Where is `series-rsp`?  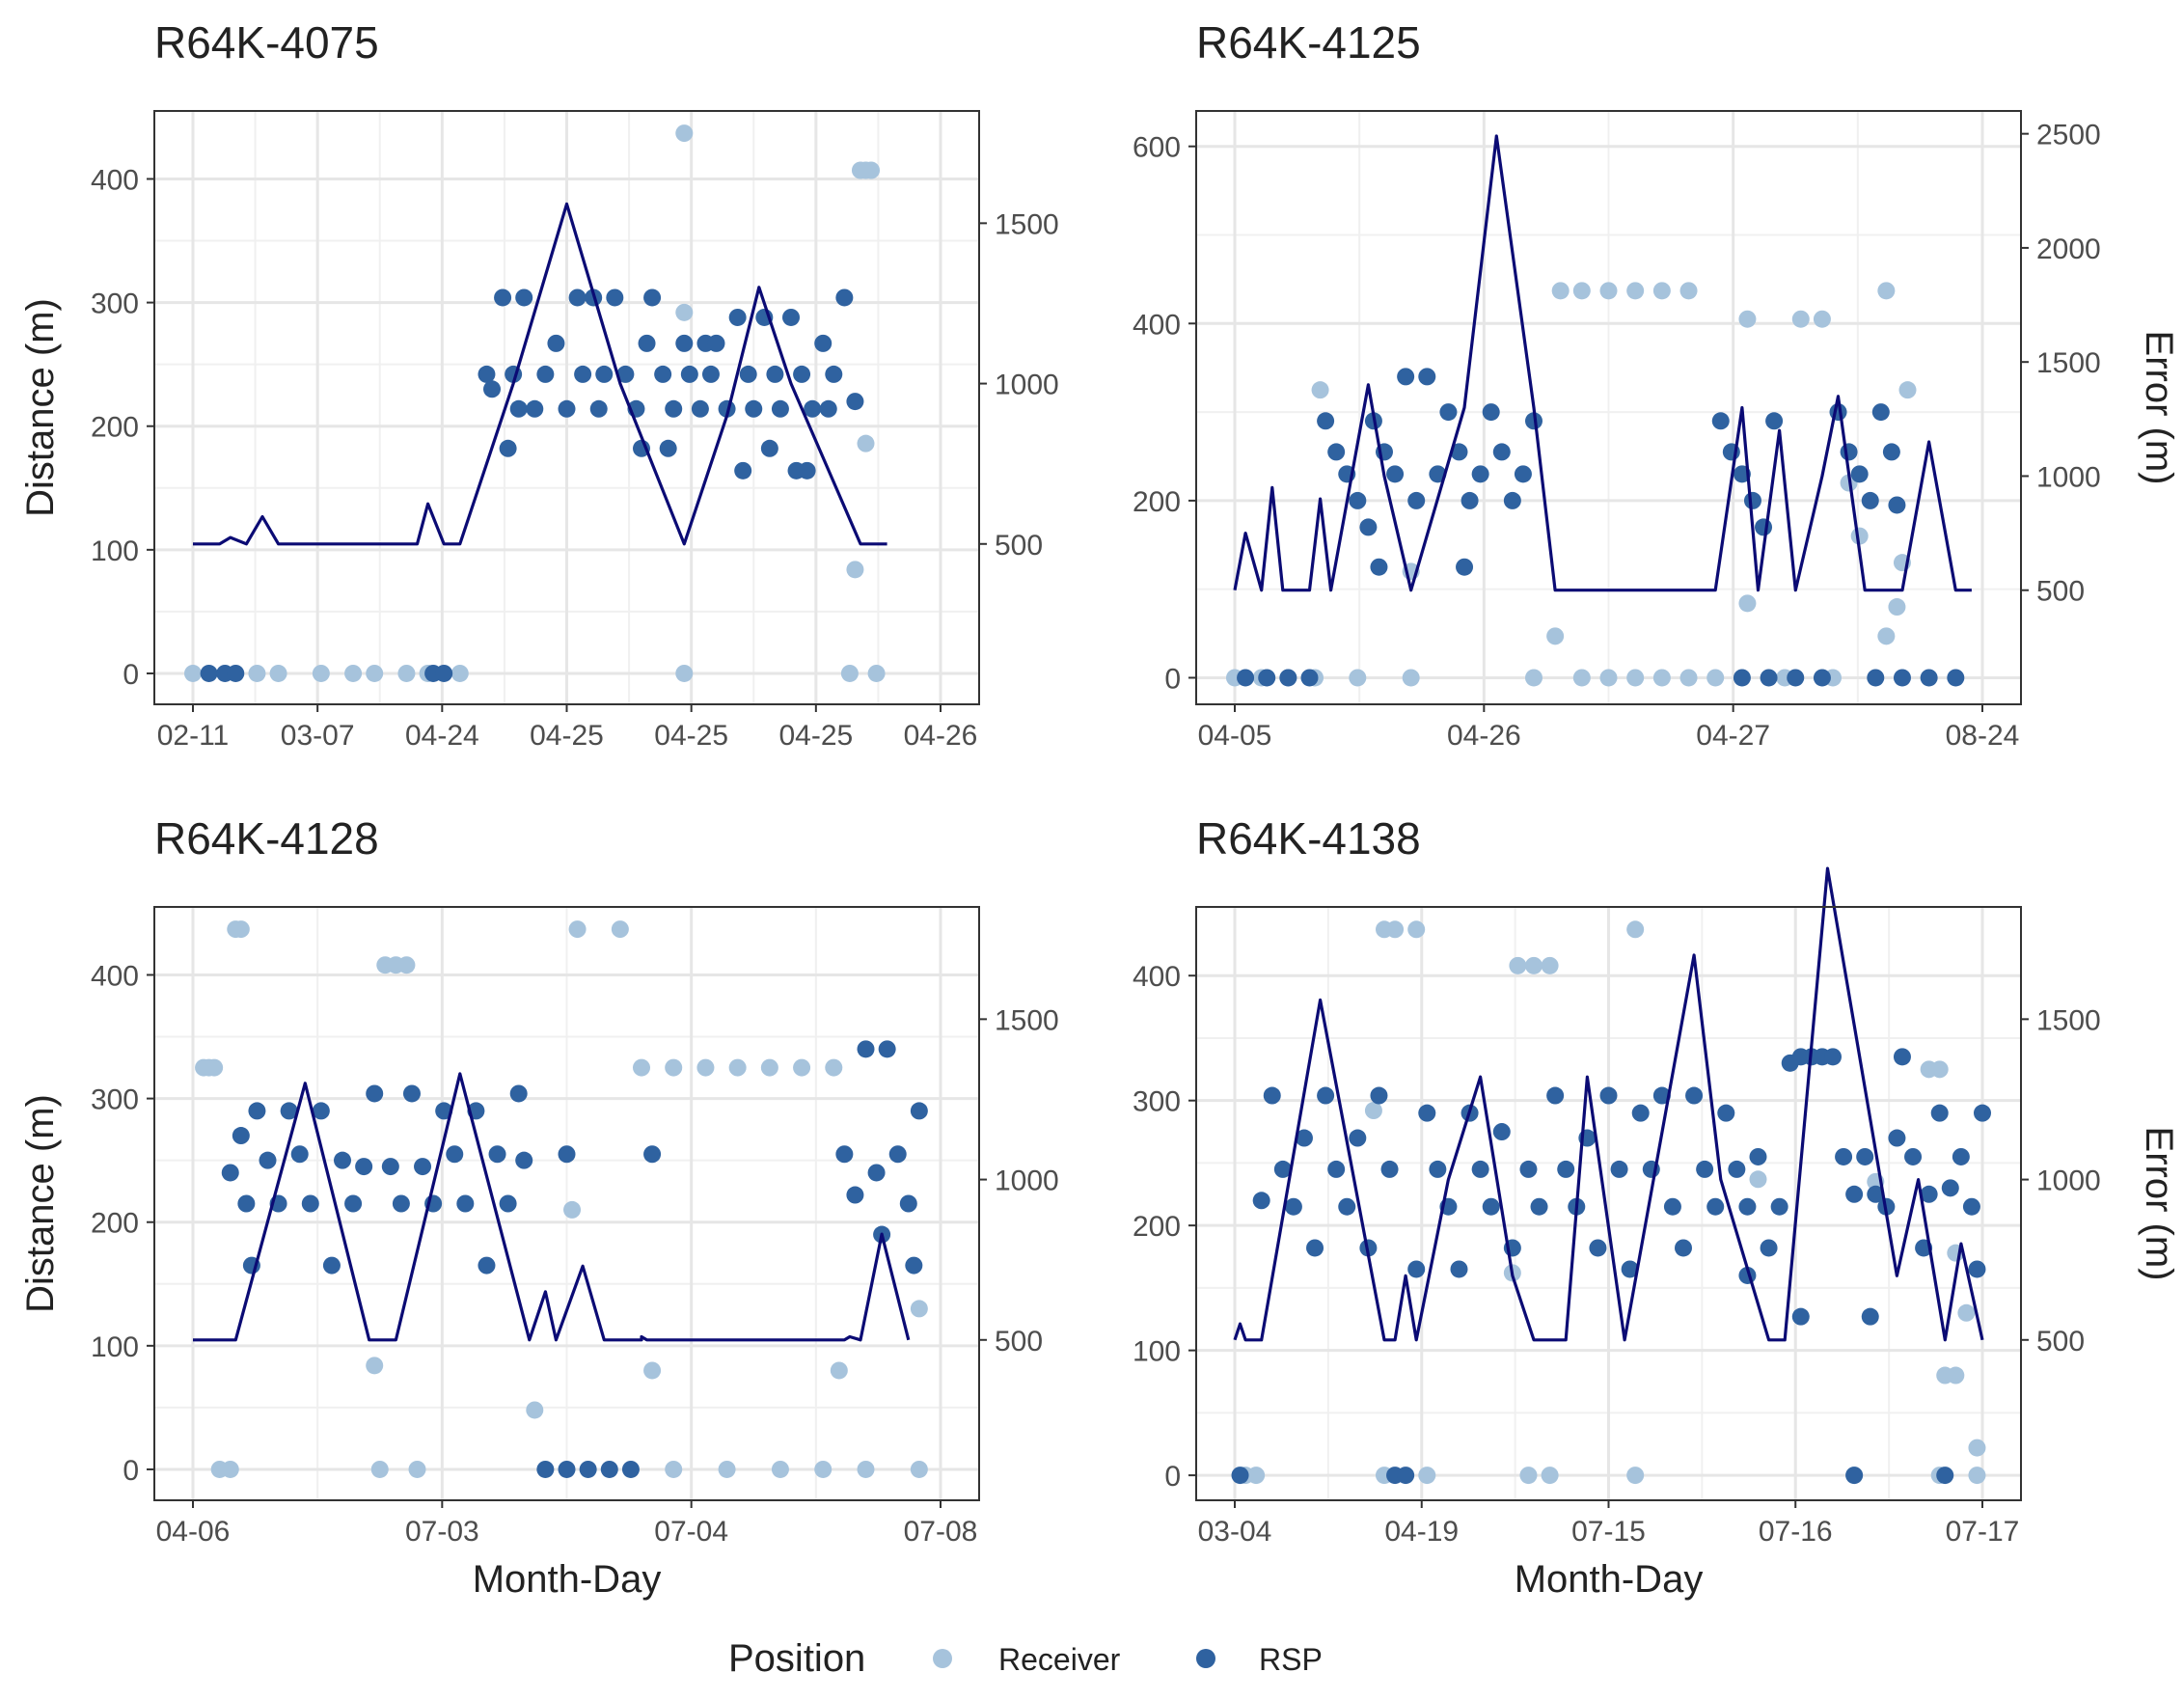 series-rsp is located at coordinates (574, 1259).